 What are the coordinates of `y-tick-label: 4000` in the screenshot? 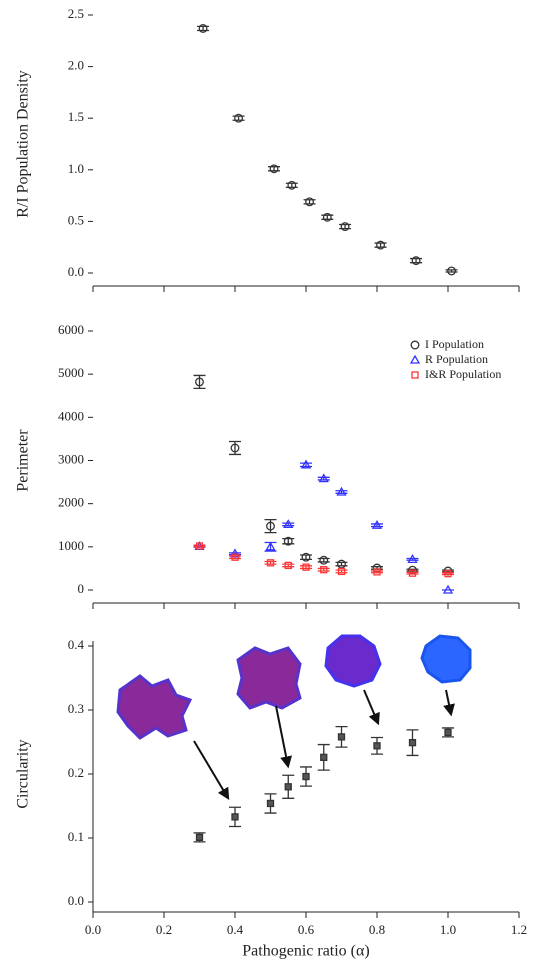 It's located at (71, 415).